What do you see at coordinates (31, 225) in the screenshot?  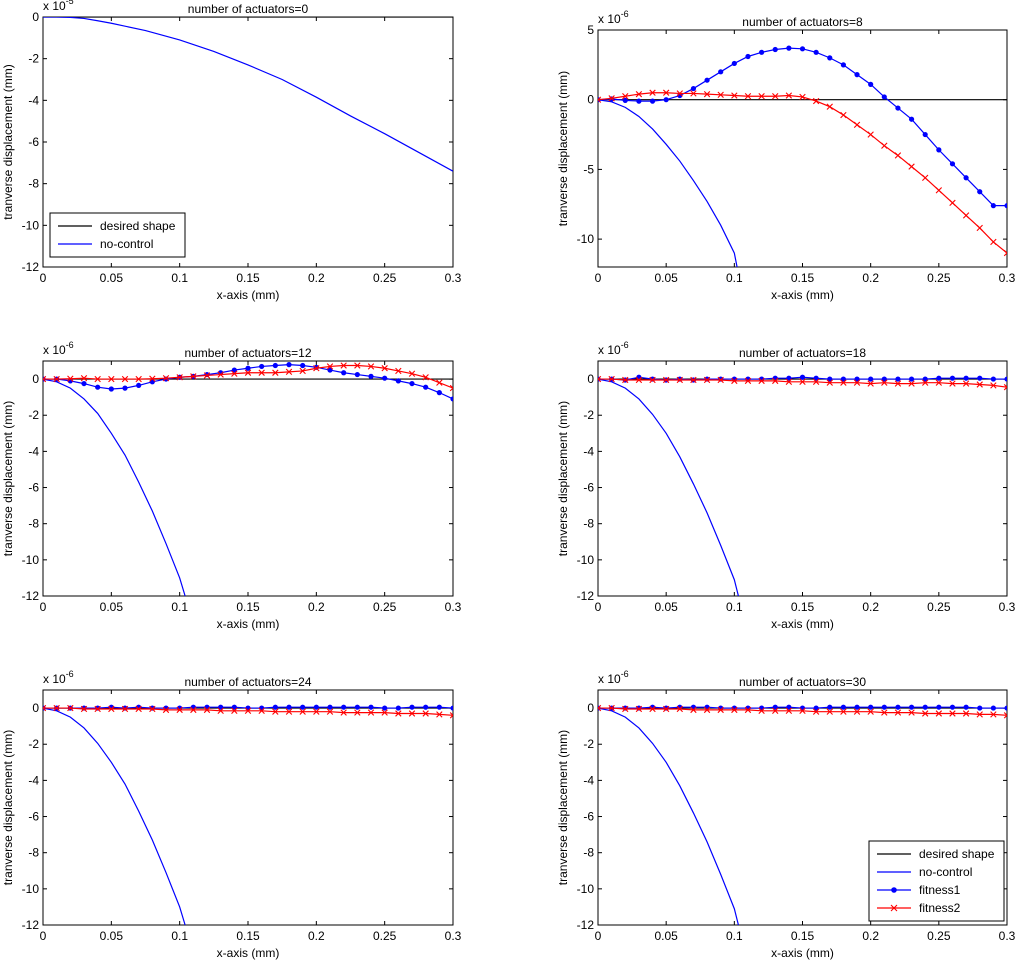 I see `y-tick-label: -10` at bounding box center [31, 225].